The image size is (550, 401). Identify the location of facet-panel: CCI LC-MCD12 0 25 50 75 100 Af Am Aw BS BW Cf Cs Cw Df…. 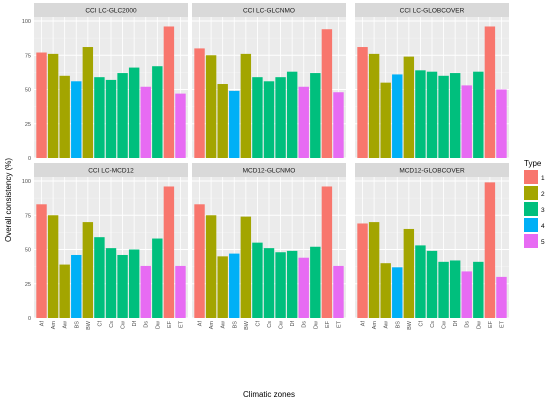
(105, 246).